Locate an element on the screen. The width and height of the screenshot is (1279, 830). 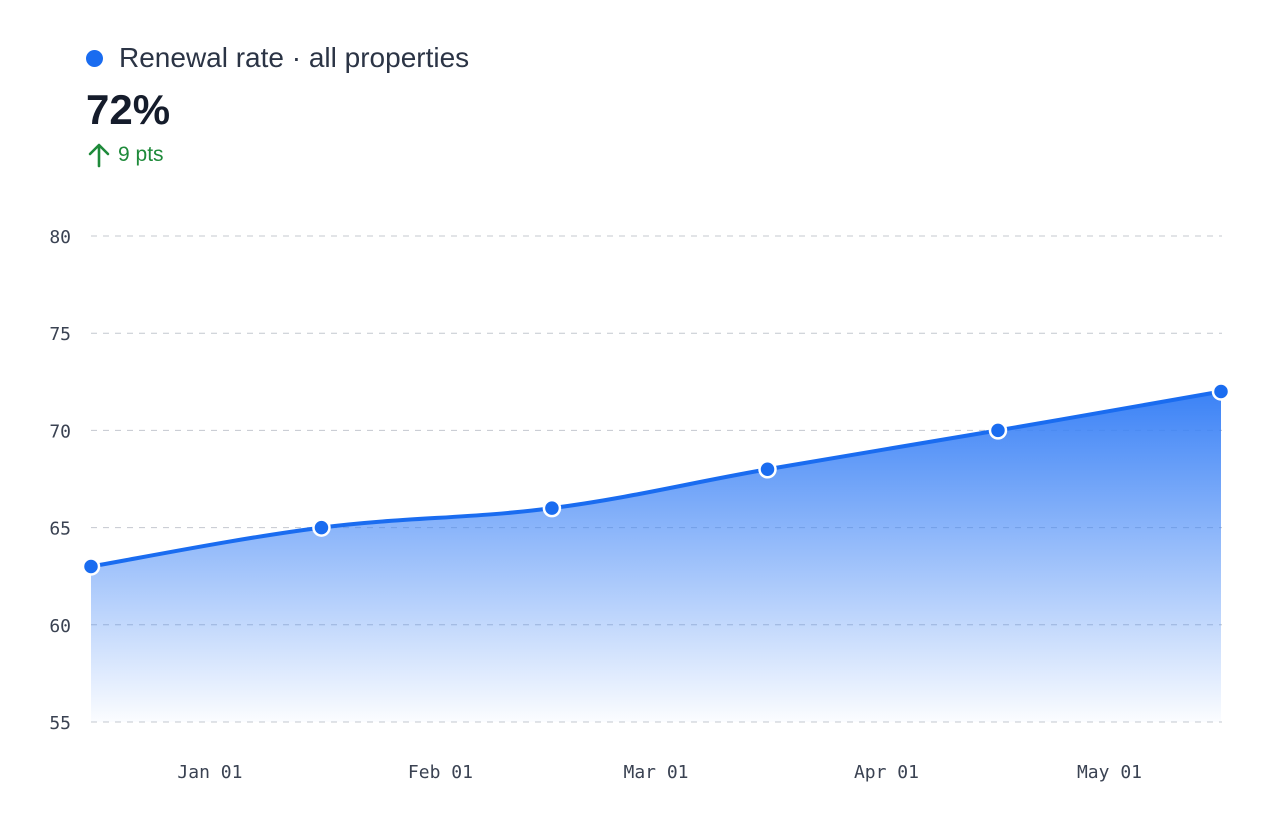
kpi-value: 72% is located at coordinates (128, 109).